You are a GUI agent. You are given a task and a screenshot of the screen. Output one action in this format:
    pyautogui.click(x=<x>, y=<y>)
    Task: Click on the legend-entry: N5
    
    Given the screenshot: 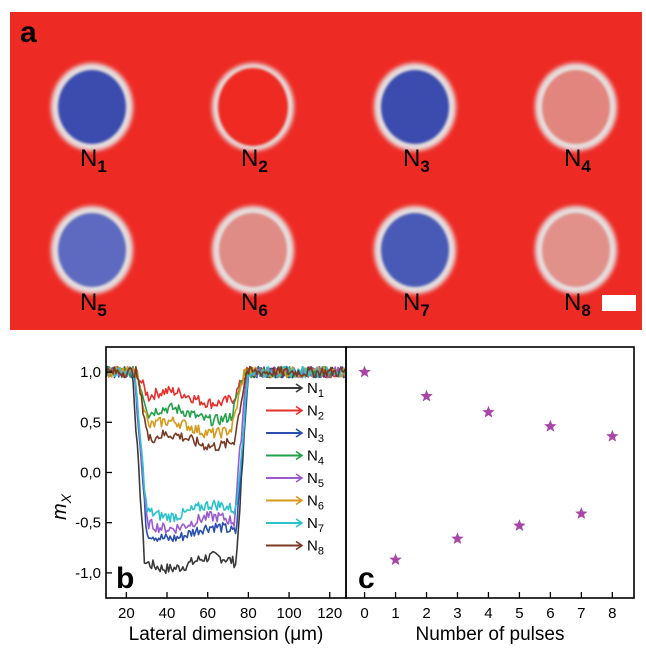 What is the action you would take?
    pyautogui.click(x=295, y=480)
    